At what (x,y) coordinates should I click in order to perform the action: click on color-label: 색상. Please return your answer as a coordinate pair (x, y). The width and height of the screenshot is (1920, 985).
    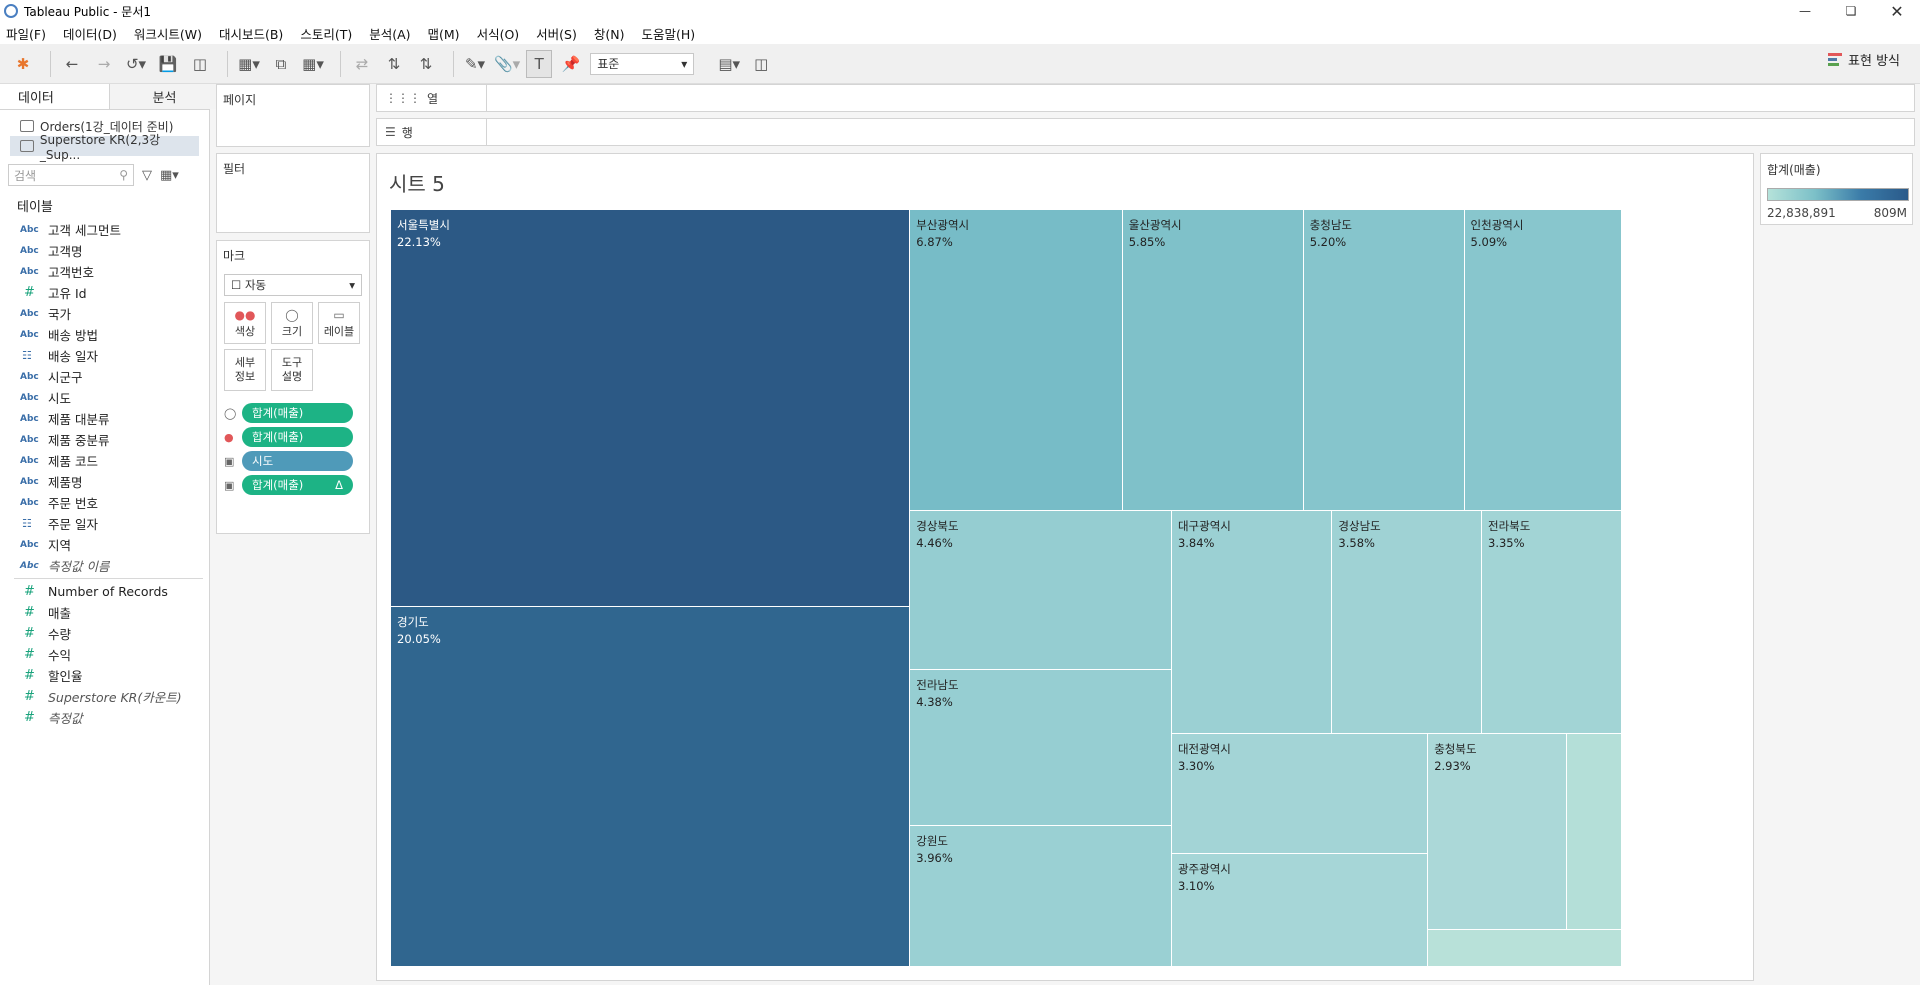
    Looking at the image, I should click on (245, 331).